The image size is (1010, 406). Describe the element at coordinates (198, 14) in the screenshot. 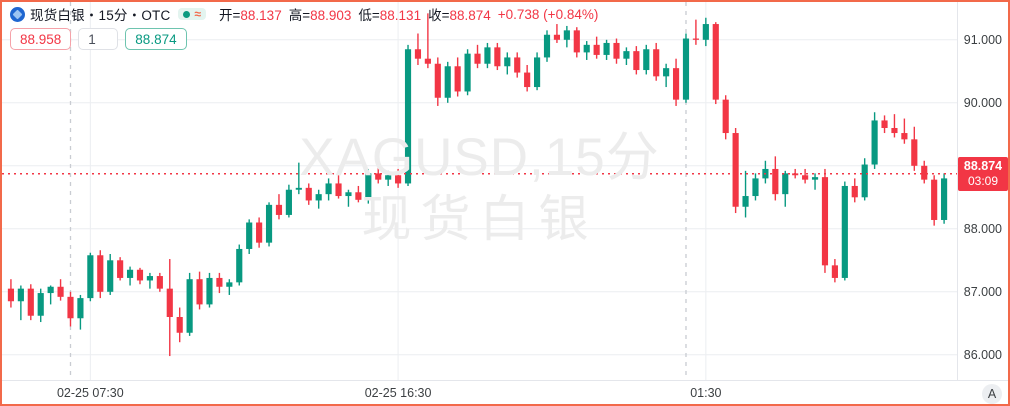

I see `wave-icon: ≈` at that location.